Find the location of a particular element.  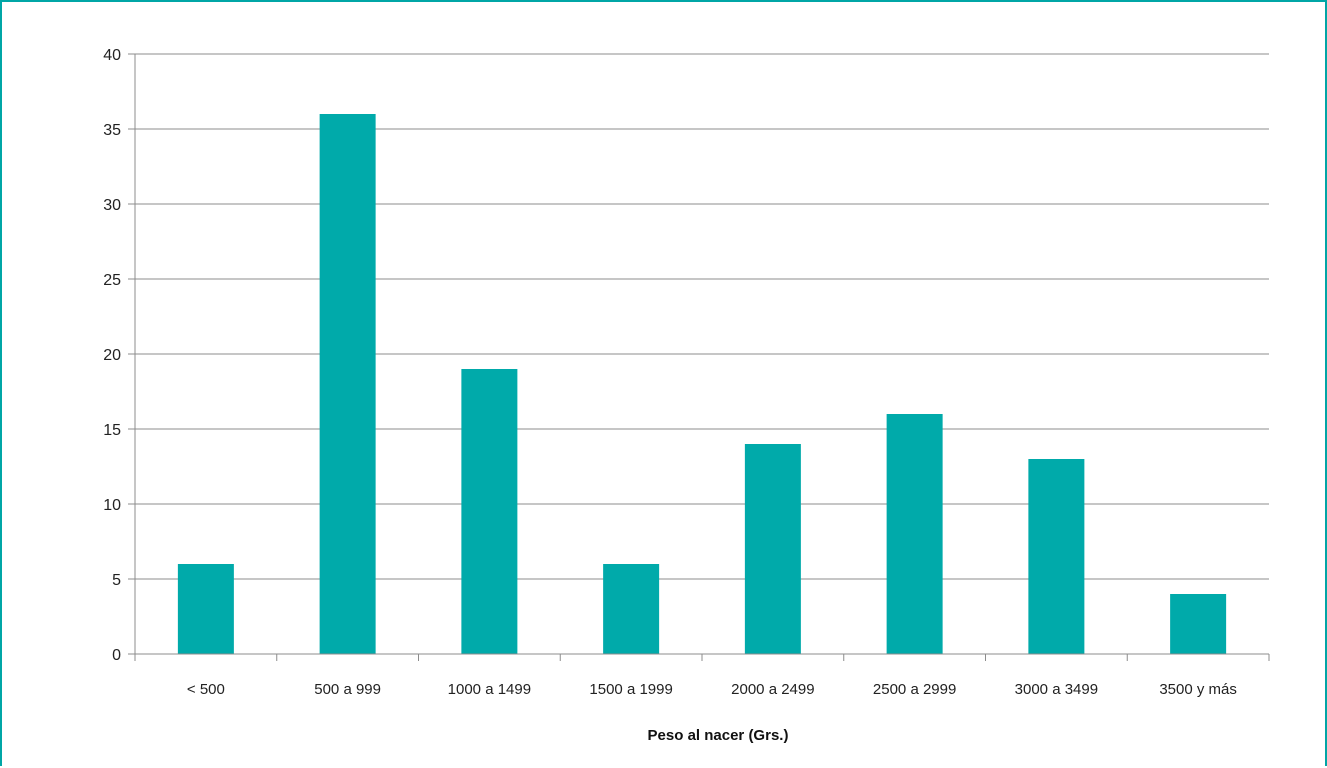

y-tick-labels: 0 5 10 15 20 25 30 35 40 is located at coordinates (112, 355).